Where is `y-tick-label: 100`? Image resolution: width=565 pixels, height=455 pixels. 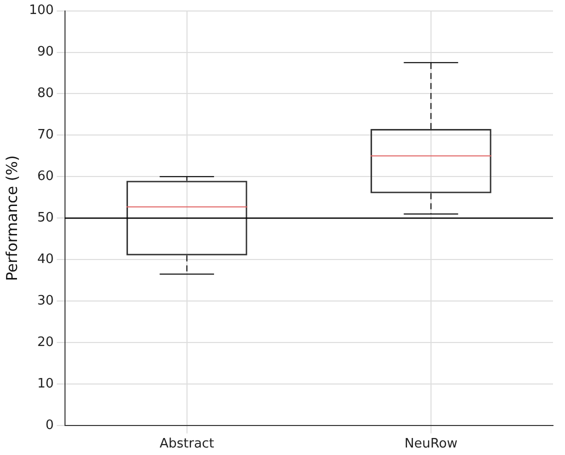 y-tick-label: 100 is located at coordinates (41, 10).